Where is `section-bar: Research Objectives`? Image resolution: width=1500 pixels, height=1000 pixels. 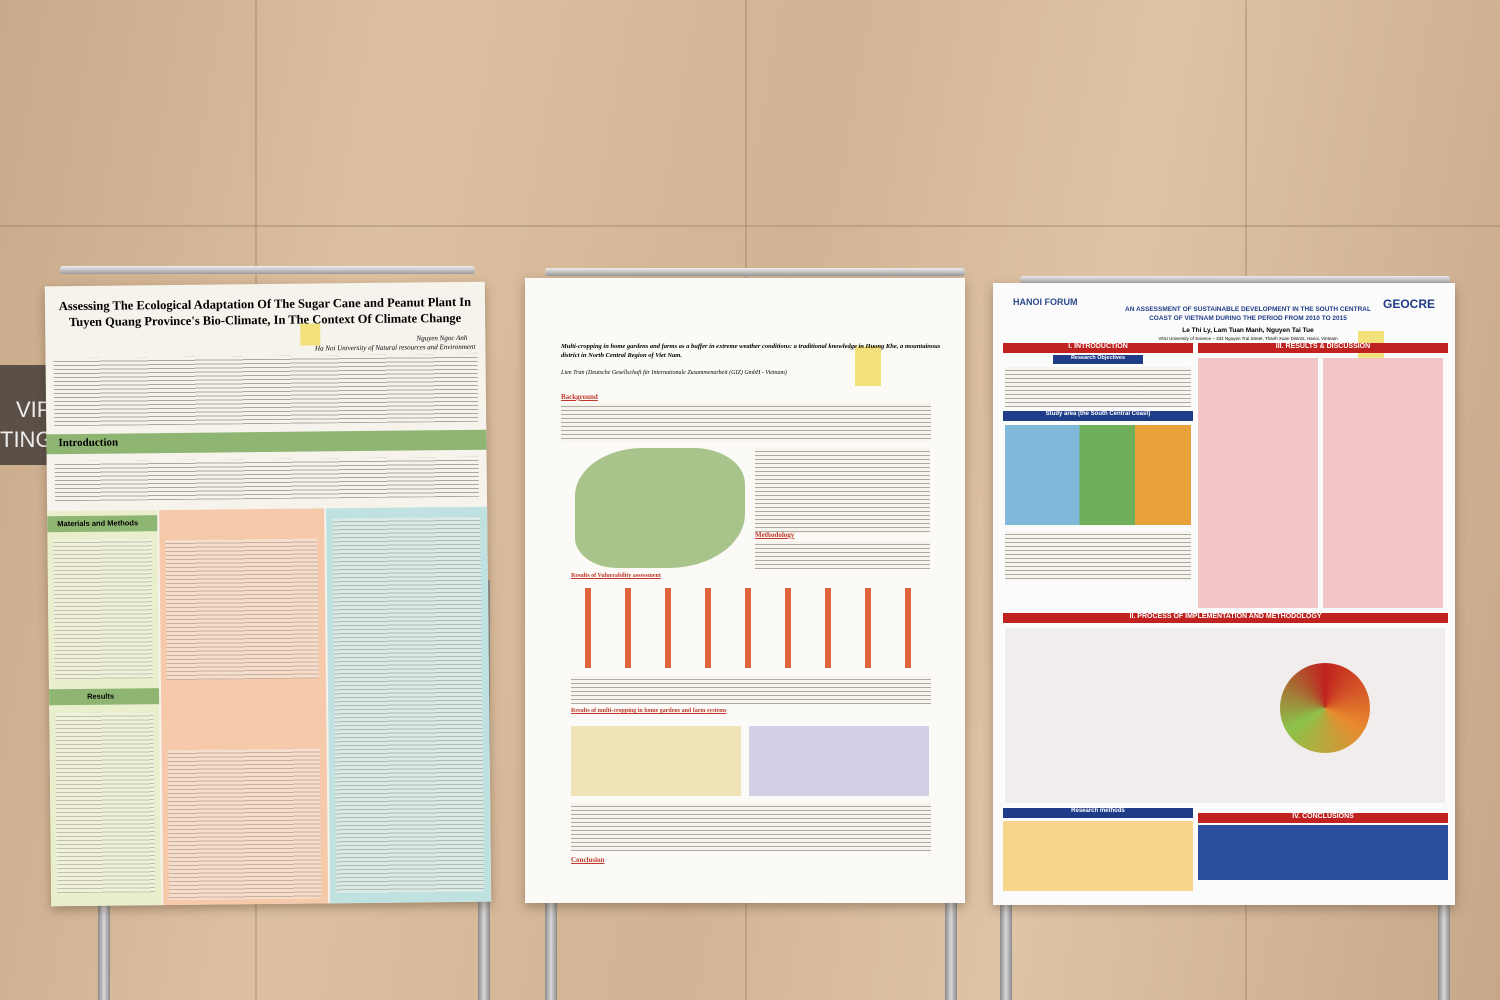 section-bar: Research Objectives is located at coordinates (1098, 359).